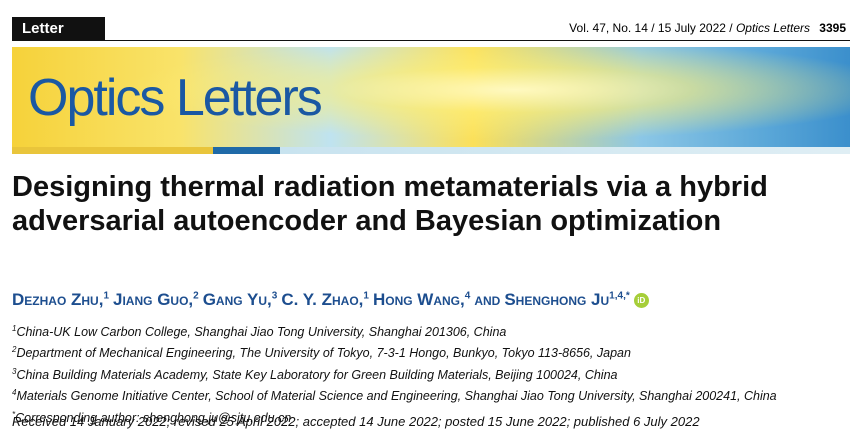  Describe the element at coordinates (274, 296) in the screenshot. I see `author-mark: 3` at that location.